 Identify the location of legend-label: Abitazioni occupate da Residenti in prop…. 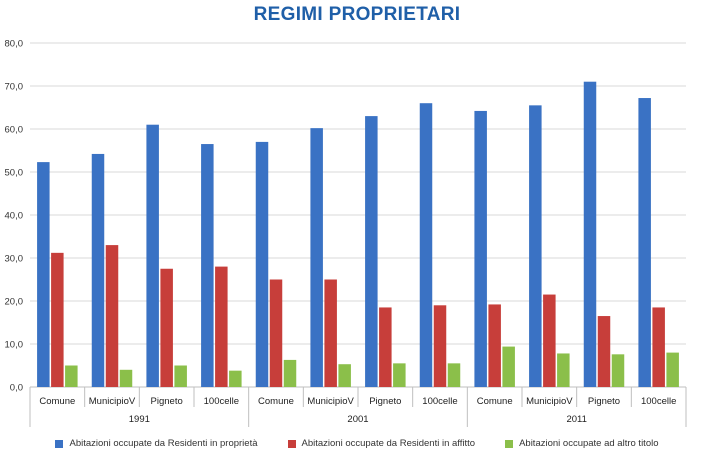
(163, 443).